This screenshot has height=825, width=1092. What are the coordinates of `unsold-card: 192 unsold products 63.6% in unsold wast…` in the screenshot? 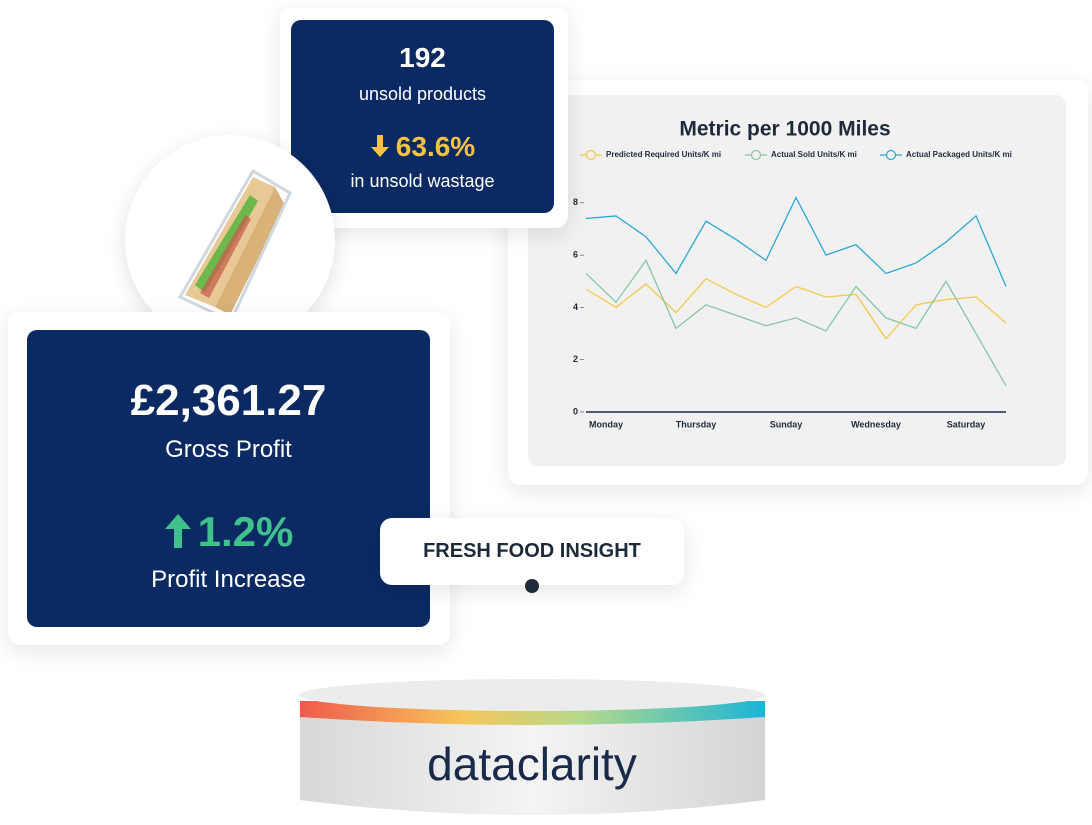 It's located at (422, 116).